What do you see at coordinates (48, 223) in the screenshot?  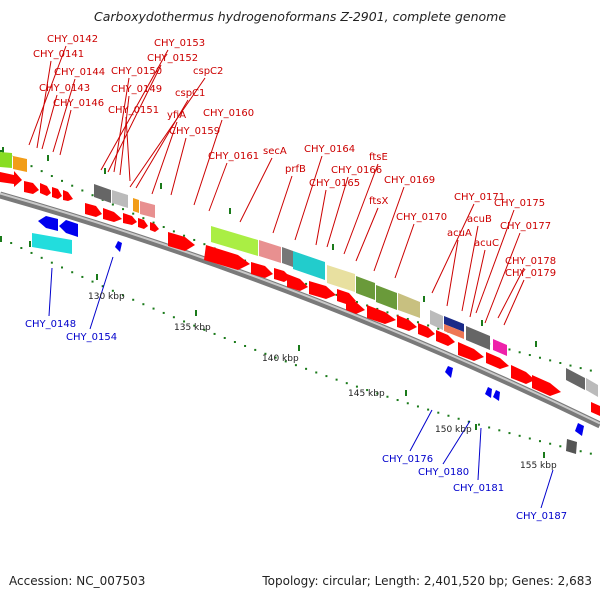 I see `reverse-arrow` at bounding box center [48, 223].